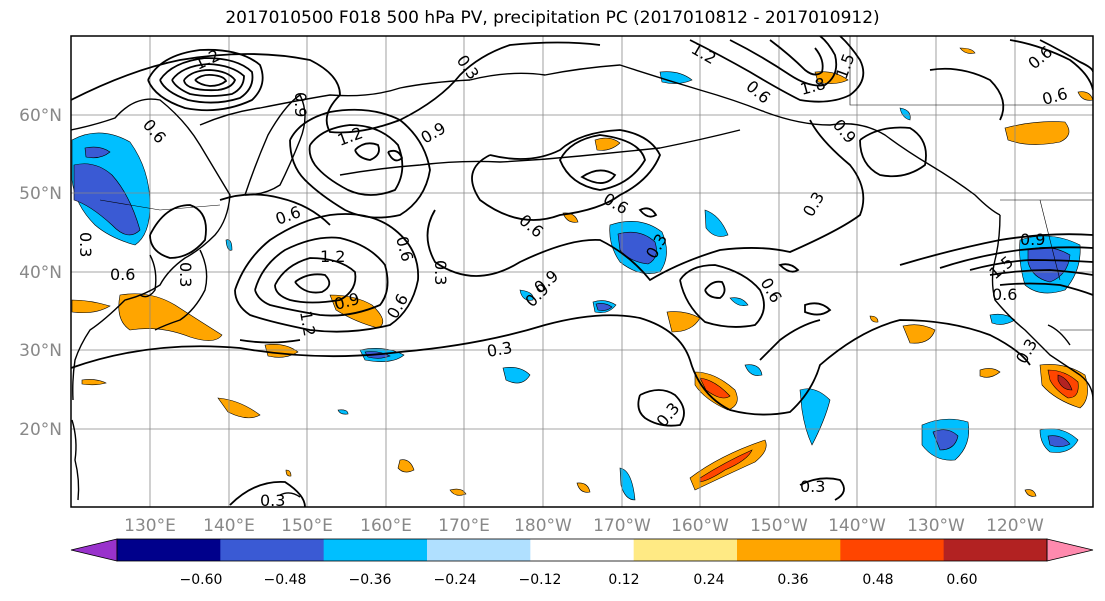 The width and height of the screenshot is (1105, 601). I want to click on coast-aleutians, so click(540, 152).